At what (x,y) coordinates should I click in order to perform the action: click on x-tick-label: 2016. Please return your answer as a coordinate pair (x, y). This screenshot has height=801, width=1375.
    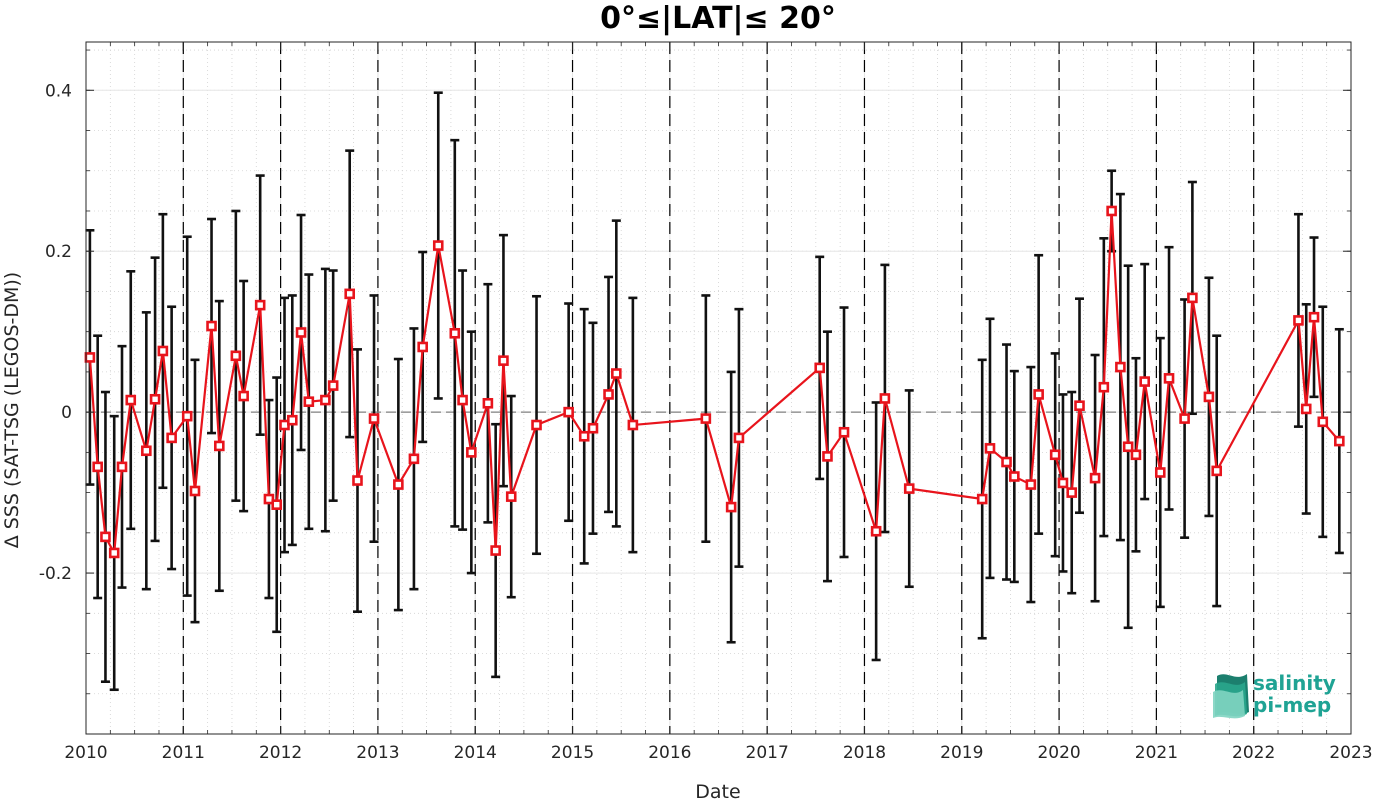
    Looking at the image, I should click on (669, 753).